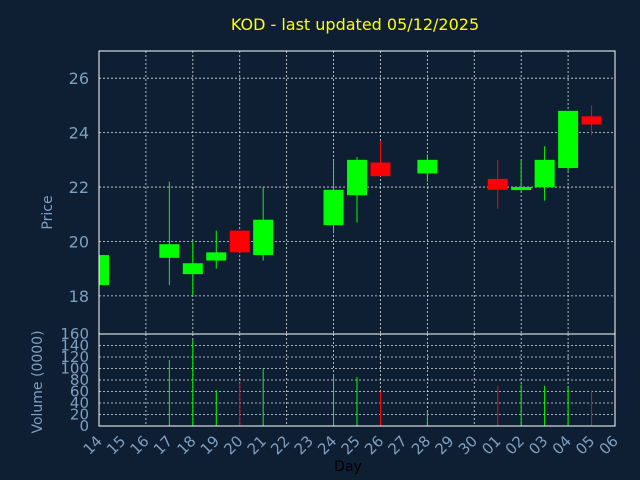  I want to click on x-axis-label: Day, so click(348, 467).